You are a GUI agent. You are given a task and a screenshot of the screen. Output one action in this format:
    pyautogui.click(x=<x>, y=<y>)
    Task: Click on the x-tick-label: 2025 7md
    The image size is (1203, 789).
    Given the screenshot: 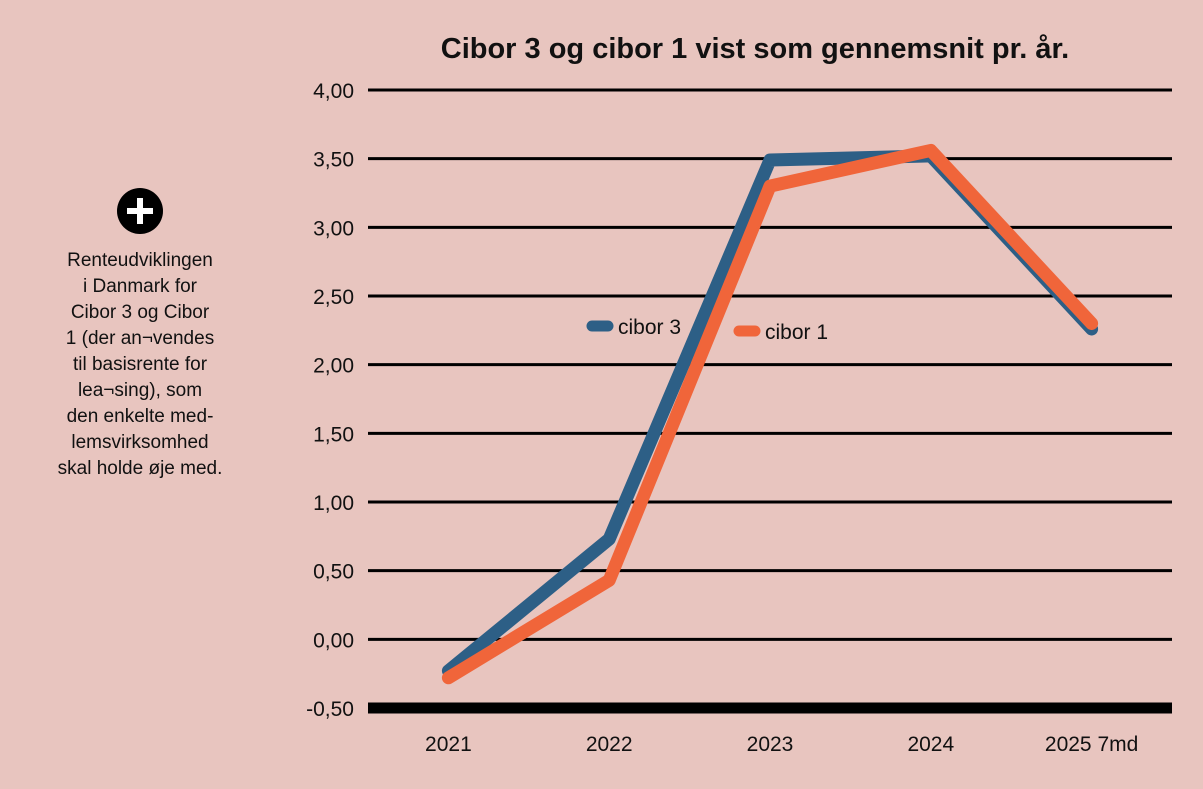 What is the action you would take?
    pyautogui.click(x=1091, y=744)
    